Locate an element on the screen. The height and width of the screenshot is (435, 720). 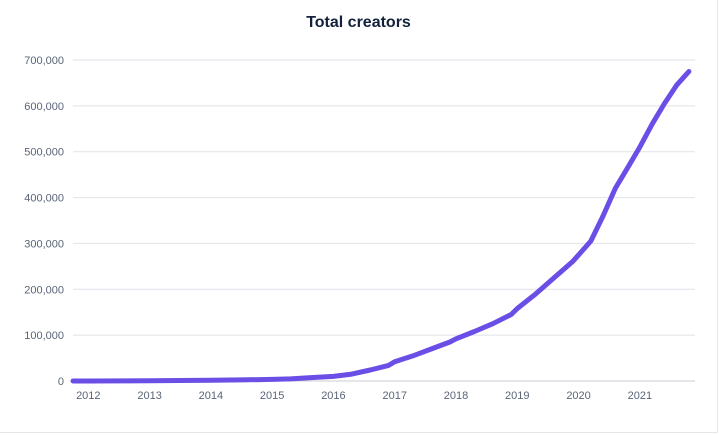
x-tick-label: 2013 is located at coordinates (149, 396).